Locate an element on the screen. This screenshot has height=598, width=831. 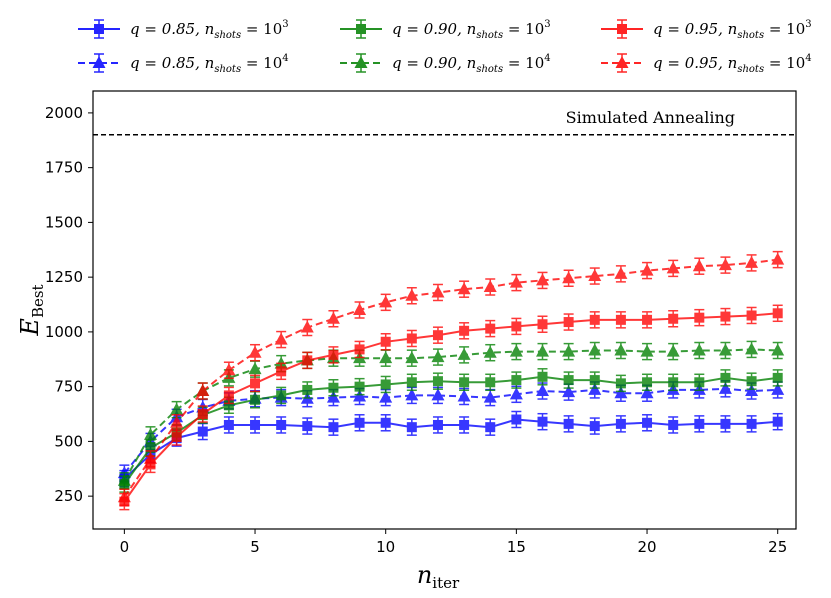
x-tick-label: 25 is located at coordinates (777, 547).